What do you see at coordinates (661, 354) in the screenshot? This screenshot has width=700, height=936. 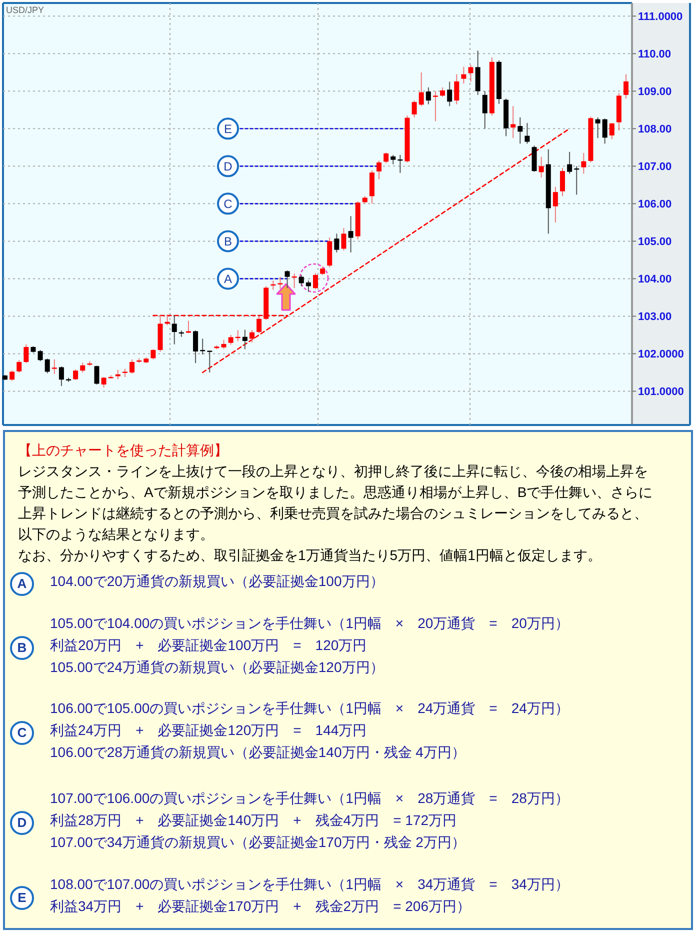 I see `y-tick-label: 102.0000` at bounding box center [661, 354].